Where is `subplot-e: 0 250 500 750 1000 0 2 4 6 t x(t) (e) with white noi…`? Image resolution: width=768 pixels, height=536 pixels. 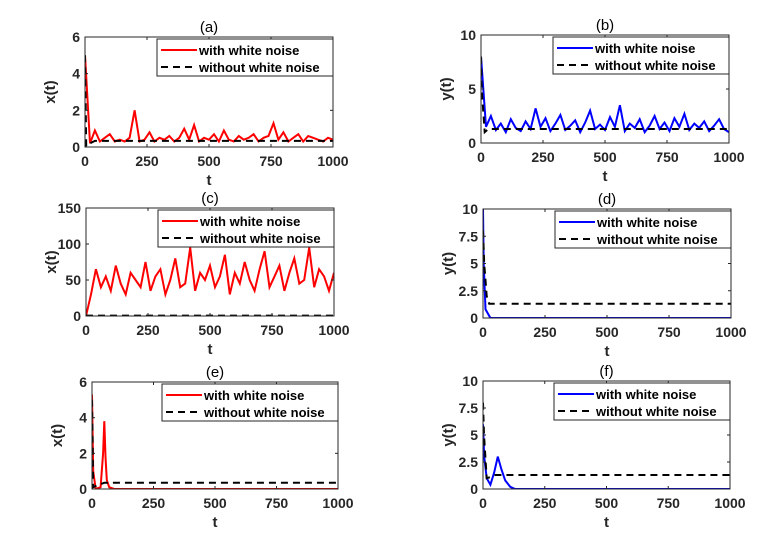
subplot-e: 0 250 500 750 1000 0 2 4 6 t x(t) (e) with white noi… is located at coordinates (201, 447).